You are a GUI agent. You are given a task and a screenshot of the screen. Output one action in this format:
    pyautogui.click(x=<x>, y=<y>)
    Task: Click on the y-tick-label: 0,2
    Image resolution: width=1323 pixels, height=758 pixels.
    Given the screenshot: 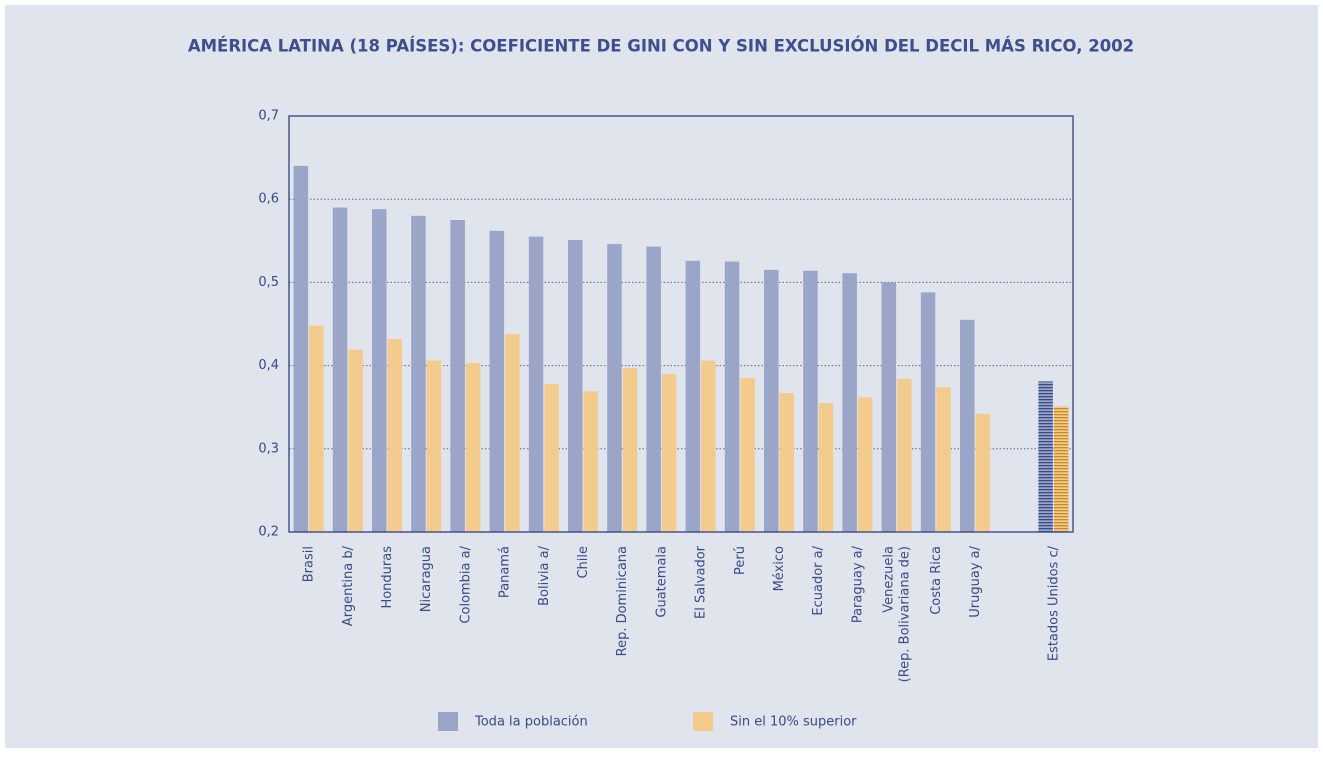 What is the action you would take?
    pyautogui.click(x=268, y=532)
    